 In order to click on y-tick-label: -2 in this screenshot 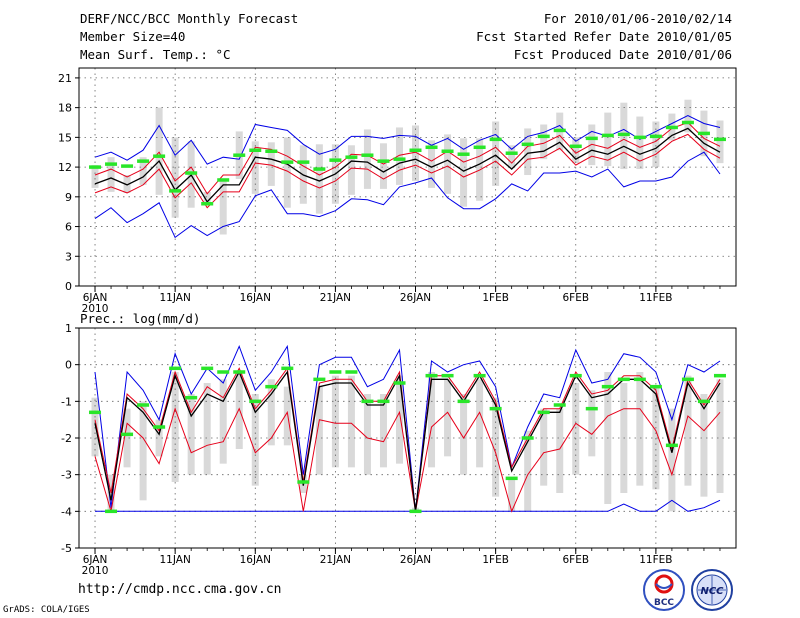, I will do `click(66, 438)`.